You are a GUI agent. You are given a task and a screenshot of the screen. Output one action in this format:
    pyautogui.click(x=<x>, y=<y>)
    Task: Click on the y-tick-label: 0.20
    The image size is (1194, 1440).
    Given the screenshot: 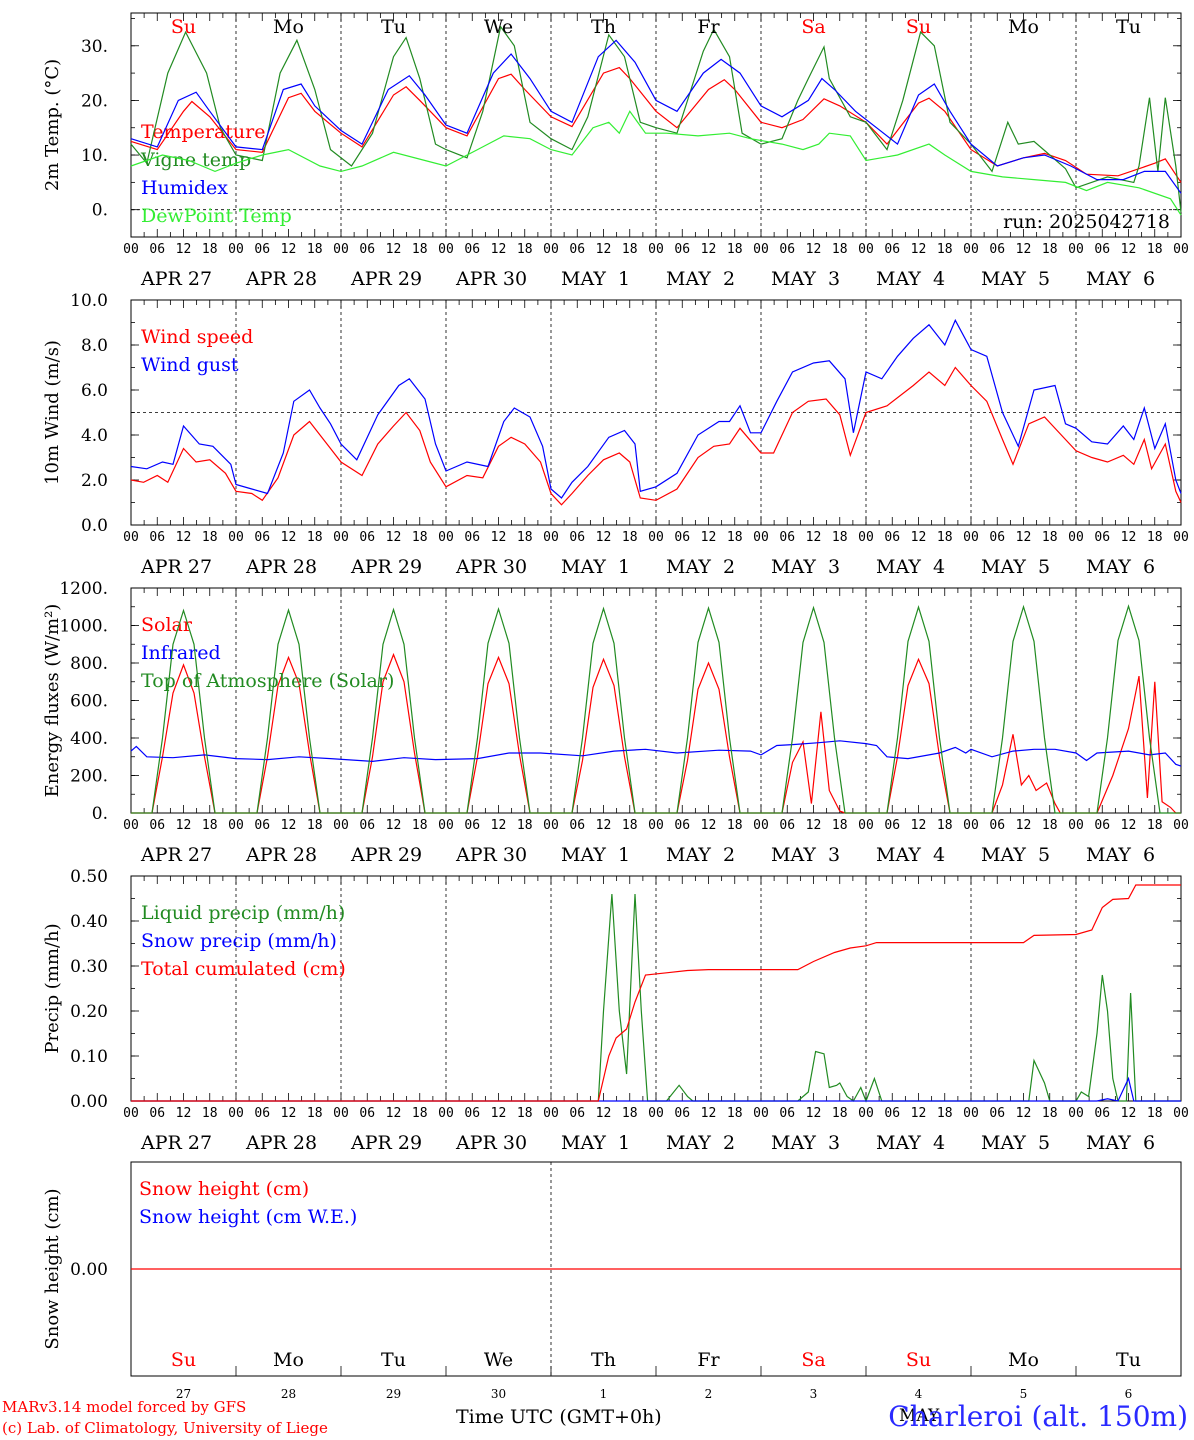 What is the action you would take?
    pyautogui.click(x=89, y=1012)
    